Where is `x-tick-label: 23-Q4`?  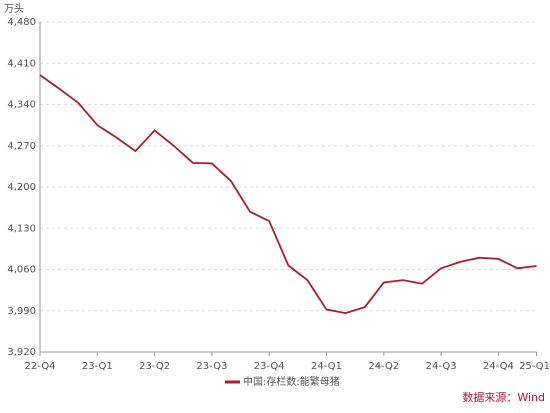 x-tick-label: 23-Q4 is located at coordinates (269, 366).